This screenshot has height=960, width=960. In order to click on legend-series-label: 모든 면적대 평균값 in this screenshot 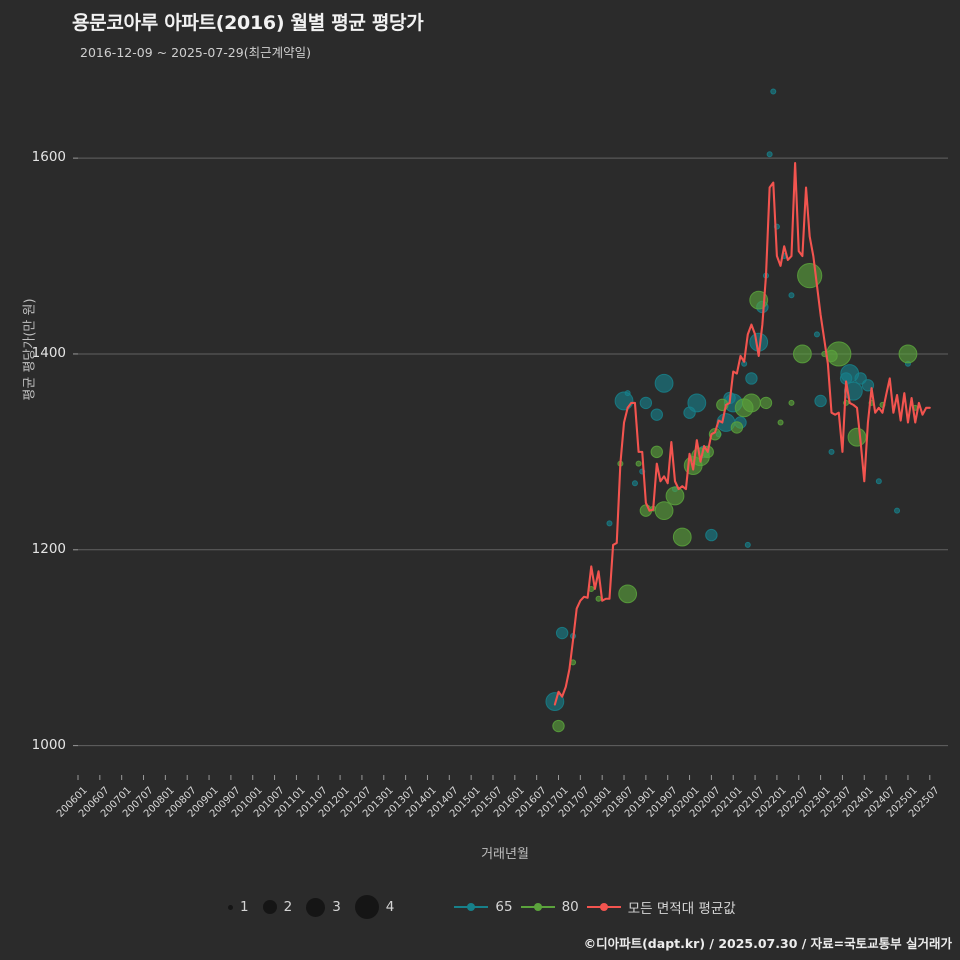, I will do `click(681, 909)`.